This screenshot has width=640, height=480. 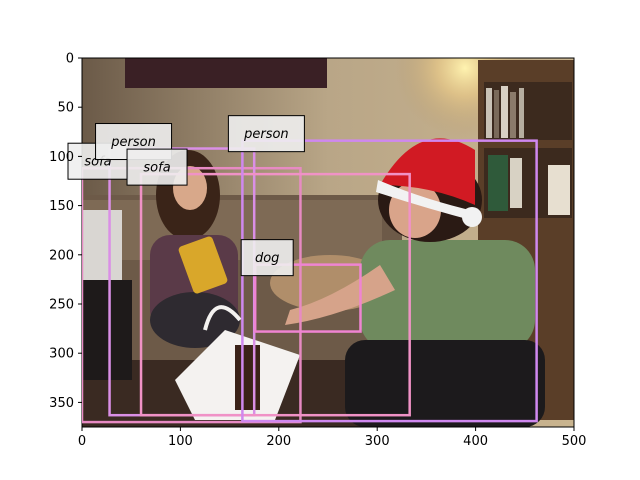 I want to click on y-tick-label: 0, so click(x=70, y=59).